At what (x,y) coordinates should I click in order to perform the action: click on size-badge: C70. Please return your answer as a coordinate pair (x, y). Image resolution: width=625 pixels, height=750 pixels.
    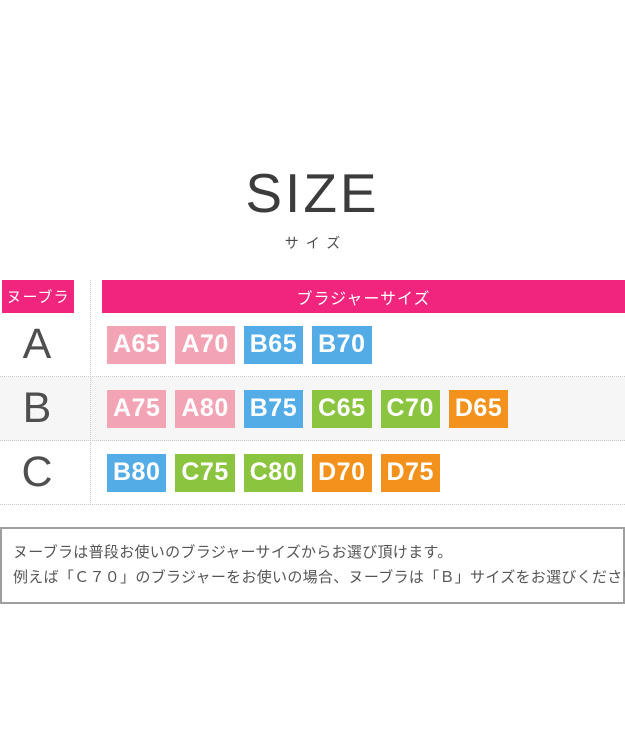
    Looking at the image, I should click on (410, 408).